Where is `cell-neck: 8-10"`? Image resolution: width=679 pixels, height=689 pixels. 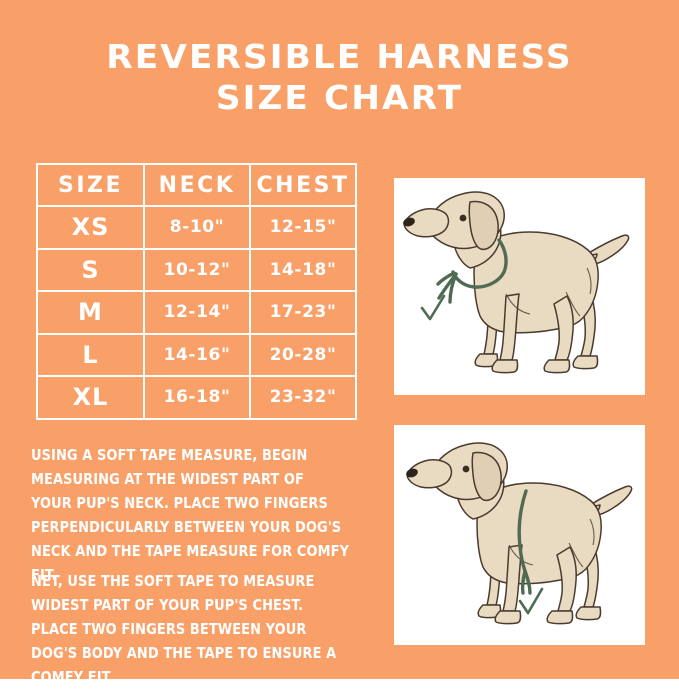
cell-neck: 8-10" is located at coordinates (197, 227).